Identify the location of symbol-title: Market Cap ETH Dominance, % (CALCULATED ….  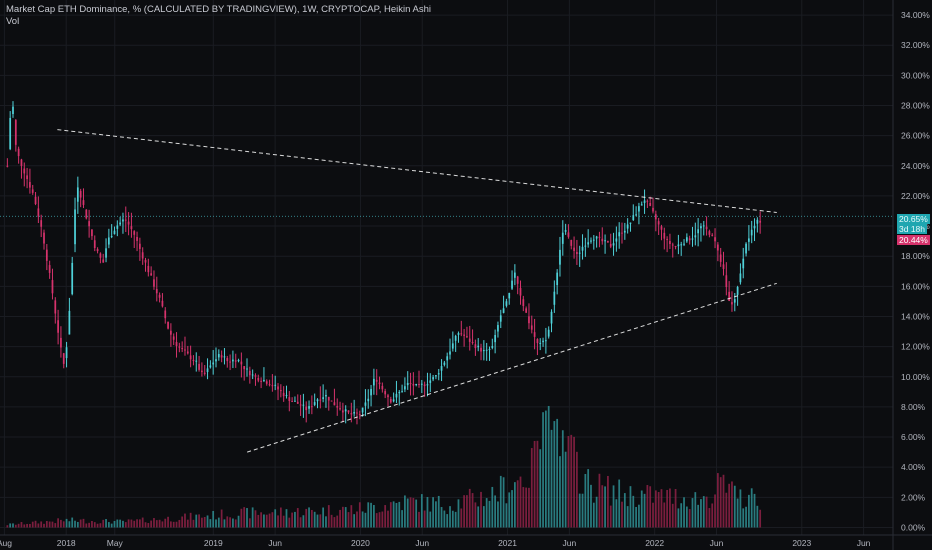
(218, 9).